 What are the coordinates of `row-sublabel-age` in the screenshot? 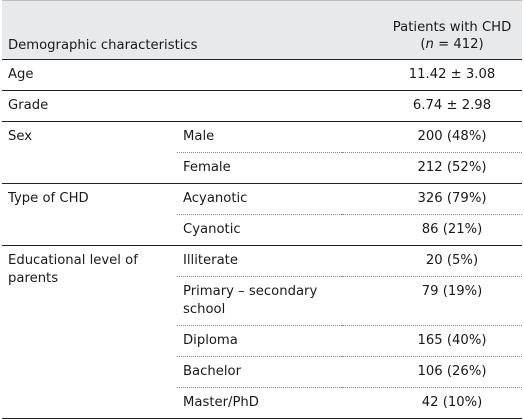 It's located at (260, 75).